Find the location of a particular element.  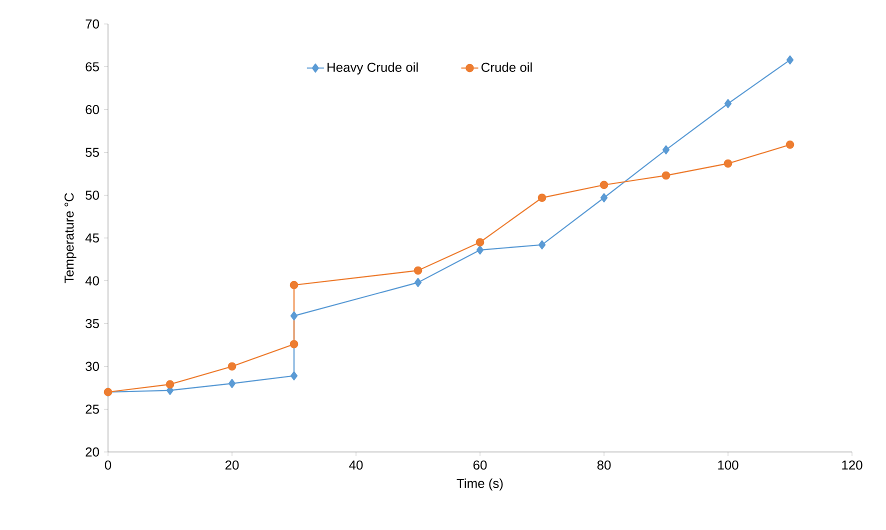

y-tick-label: 20 is located at coordinates (93, 452).